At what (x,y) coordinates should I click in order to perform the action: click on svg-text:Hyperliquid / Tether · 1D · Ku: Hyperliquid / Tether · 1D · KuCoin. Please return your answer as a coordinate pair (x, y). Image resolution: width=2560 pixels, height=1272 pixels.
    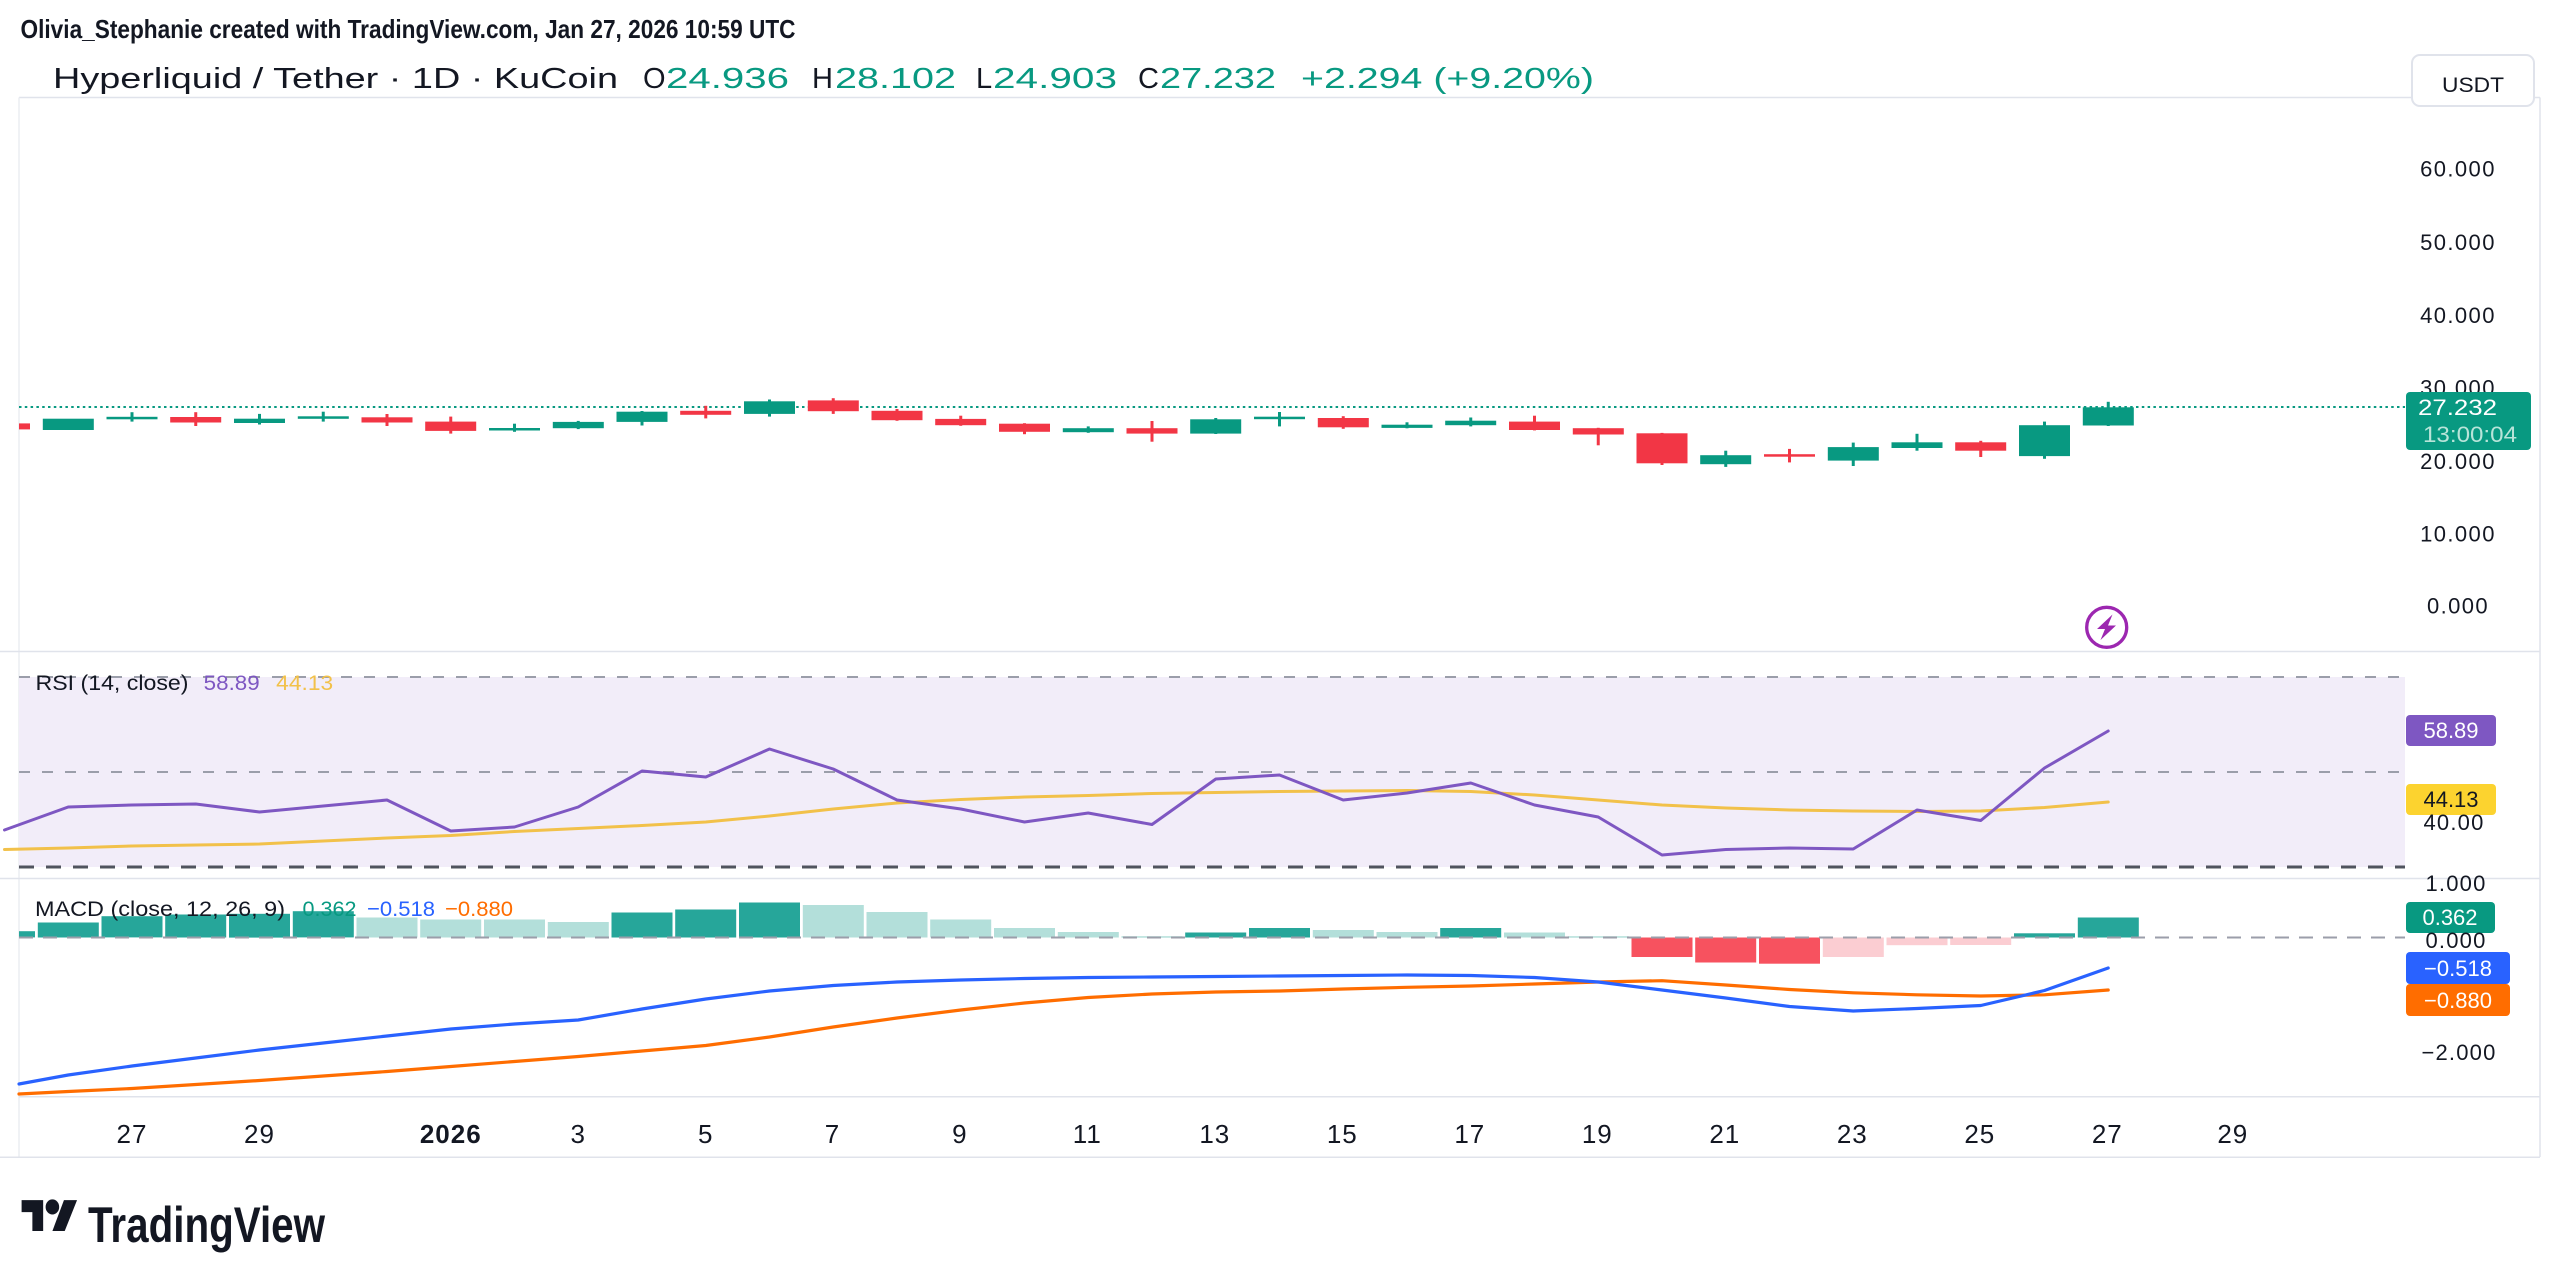
    Looking at the image, I should click on (335, 79).